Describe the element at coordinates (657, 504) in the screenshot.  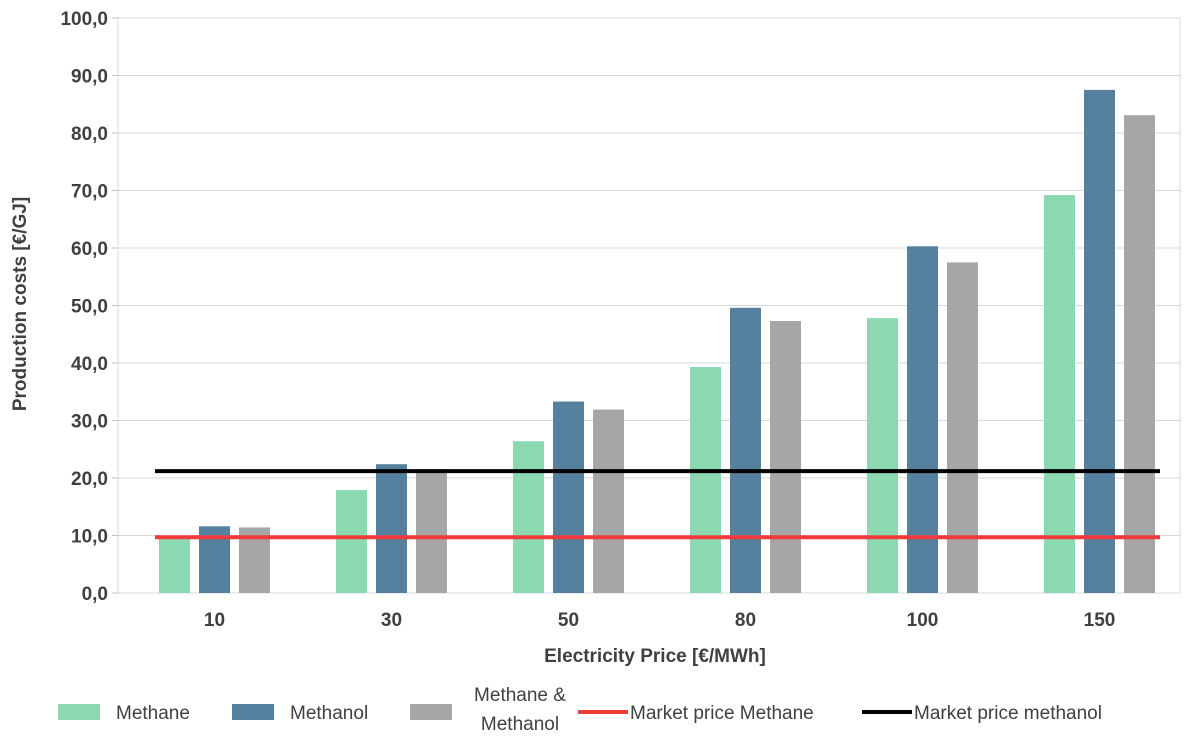
I see `reference-lines` at that location.